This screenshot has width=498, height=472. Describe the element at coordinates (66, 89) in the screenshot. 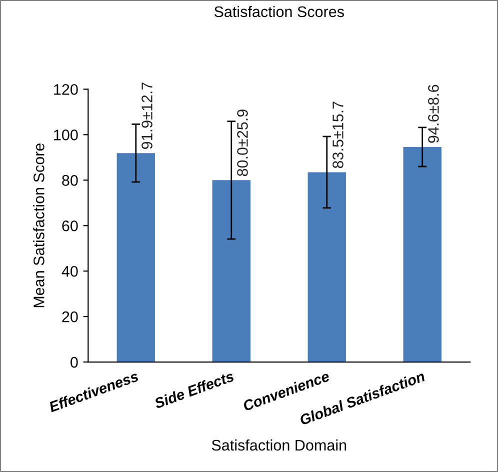

I see `y-tick-label: 120` at that location.